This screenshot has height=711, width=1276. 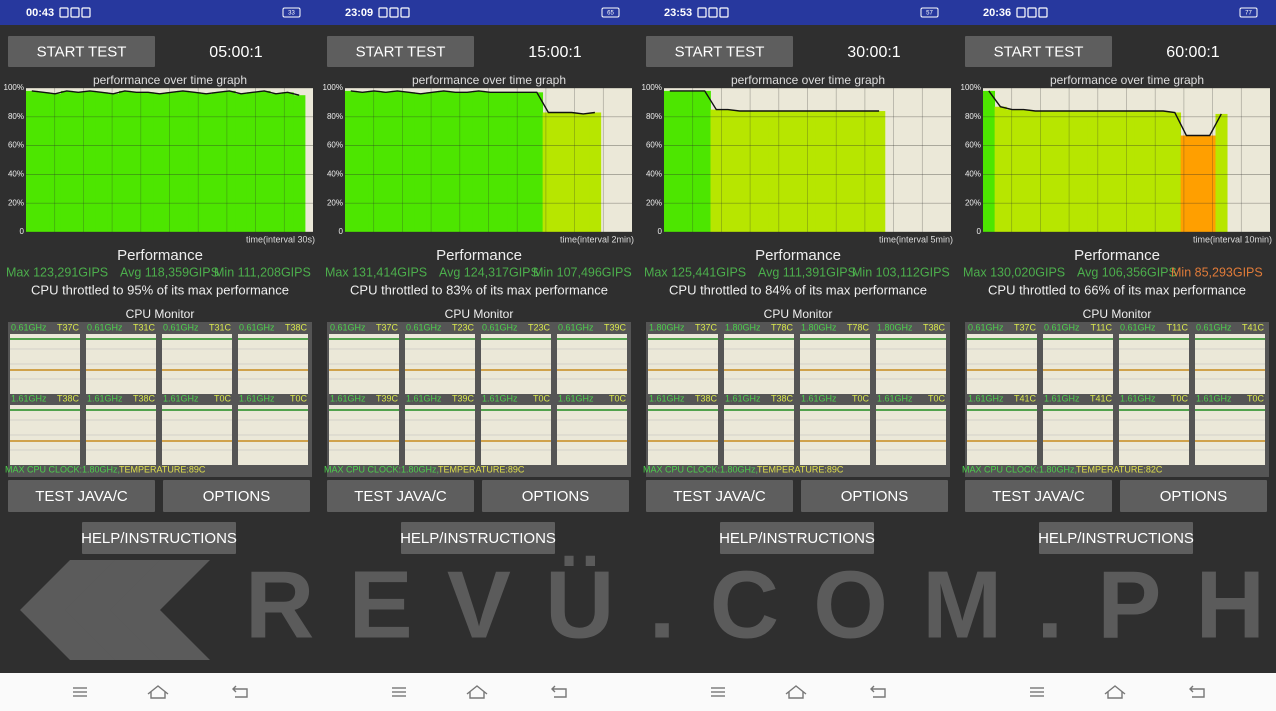 I want to click on graph-title: performance over time graph, so click(x=489, y=80).